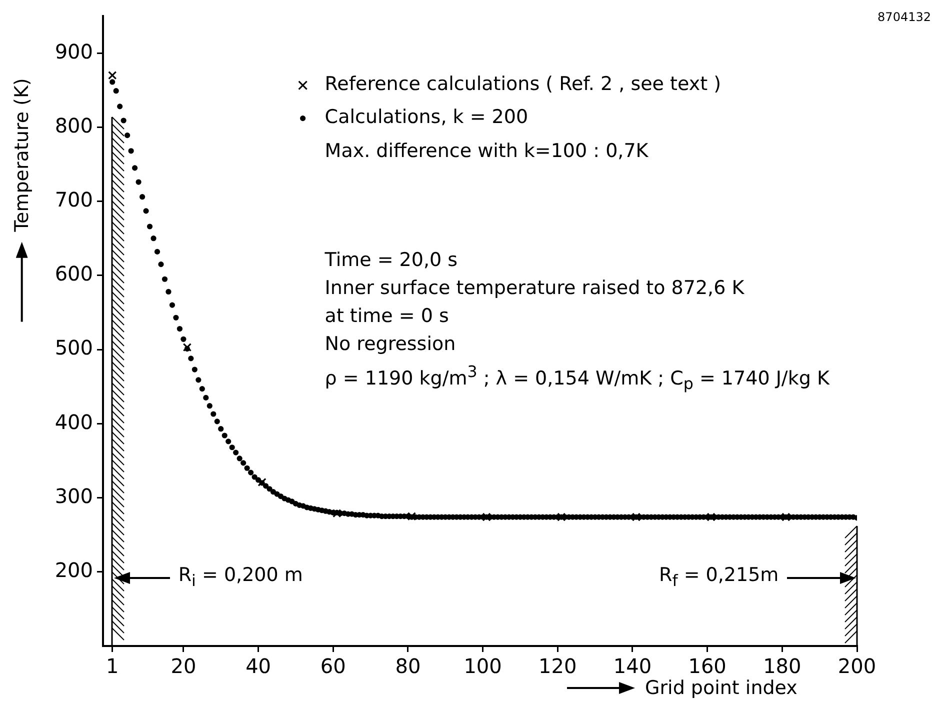 This screenshot has width=939, height=710. What do you see at coordinates (782, 666) in the screenshot?
I see `x-tick-label: 180` at bounding box center [782, 666].